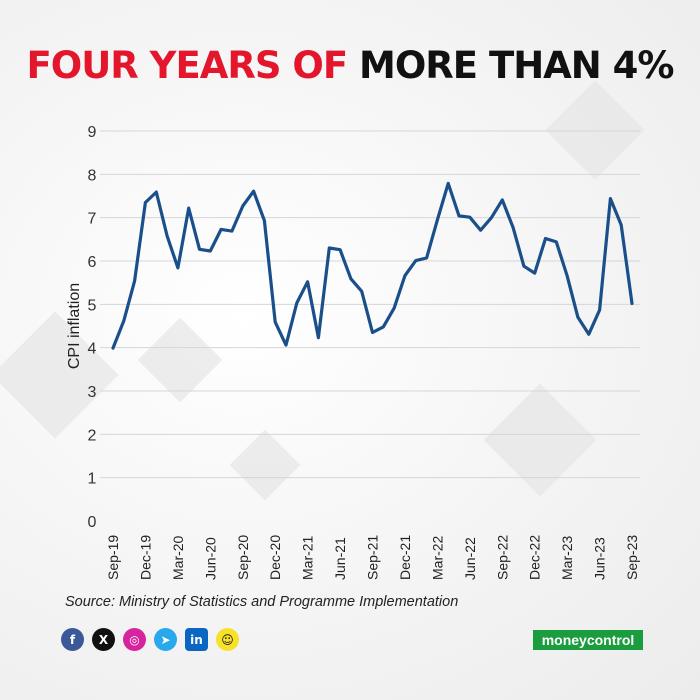  What do you see at coordinates (373, 557) in the screenshot?
I see `x-tick-label: Sep-21` at bounding box center [373, 557].